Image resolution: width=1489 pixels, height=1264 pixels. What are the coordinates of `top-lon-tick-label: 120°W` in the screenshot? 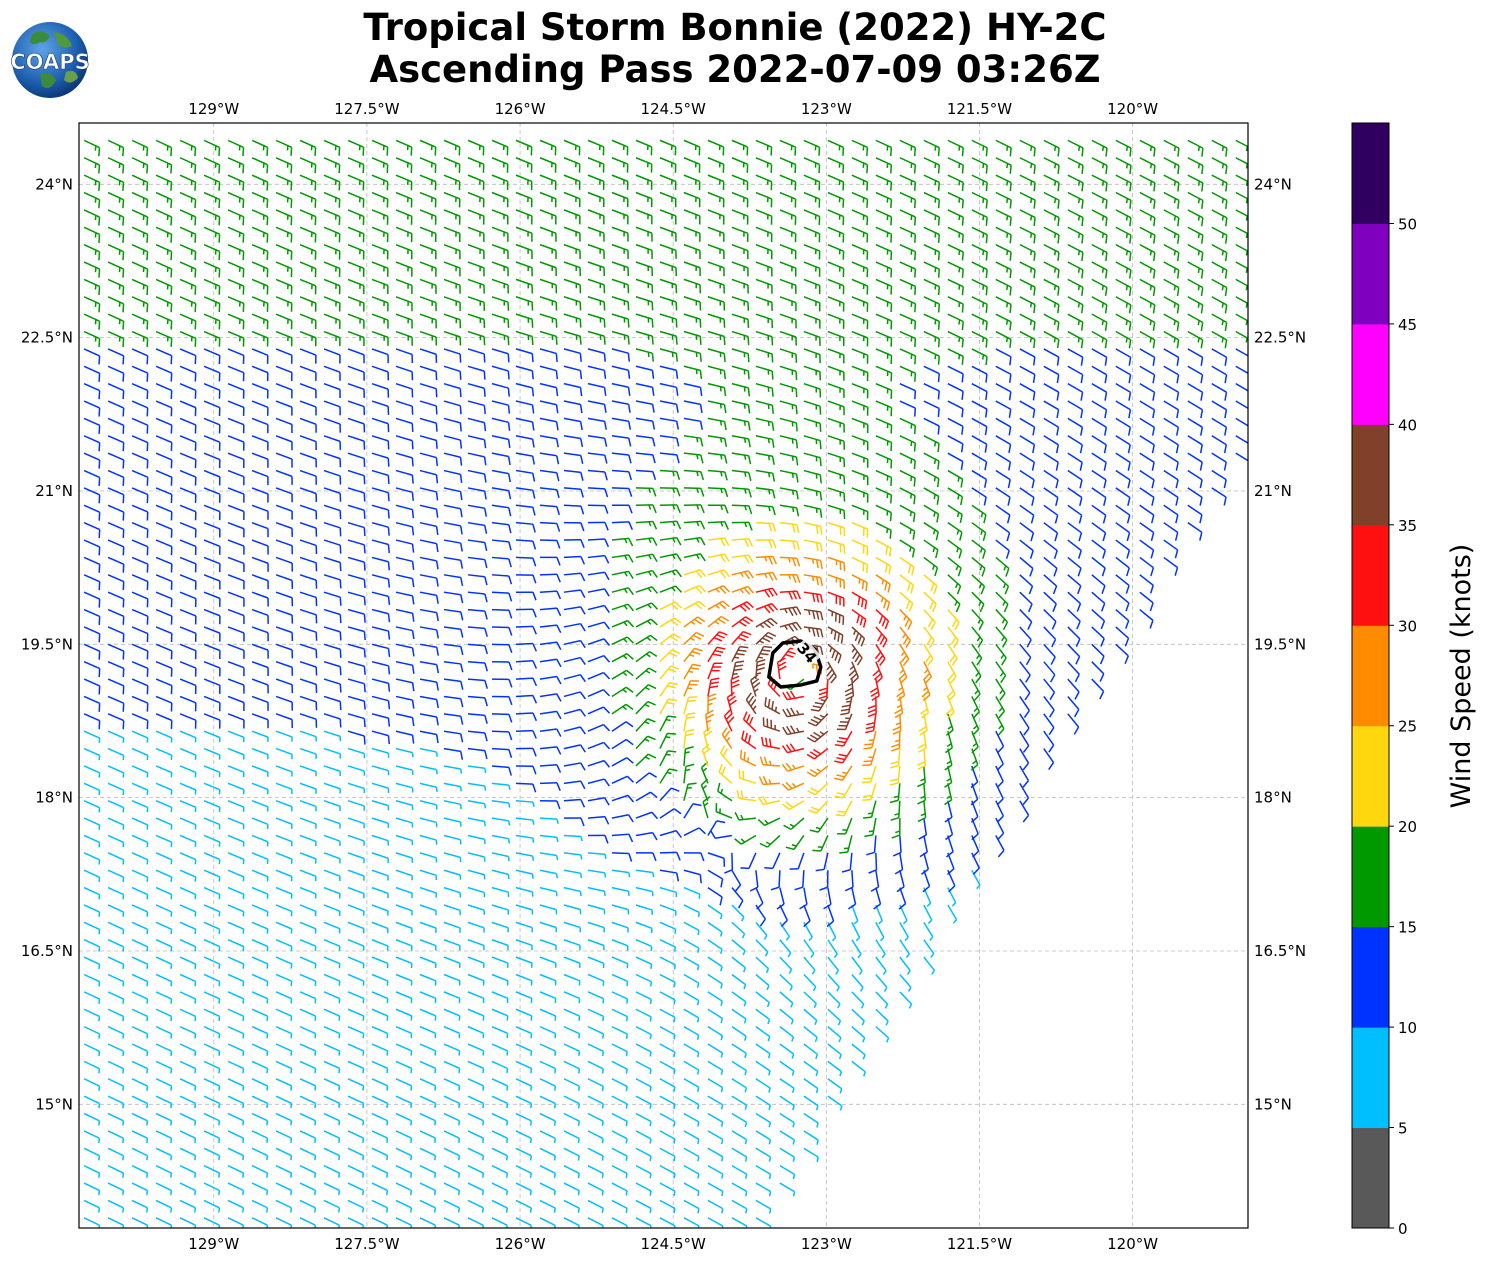 It's located at (1132, 109).